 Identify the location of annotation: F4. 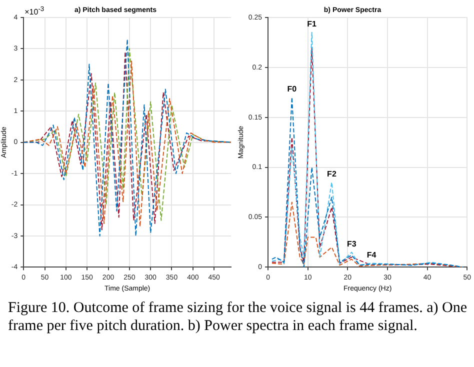
(371, 255).